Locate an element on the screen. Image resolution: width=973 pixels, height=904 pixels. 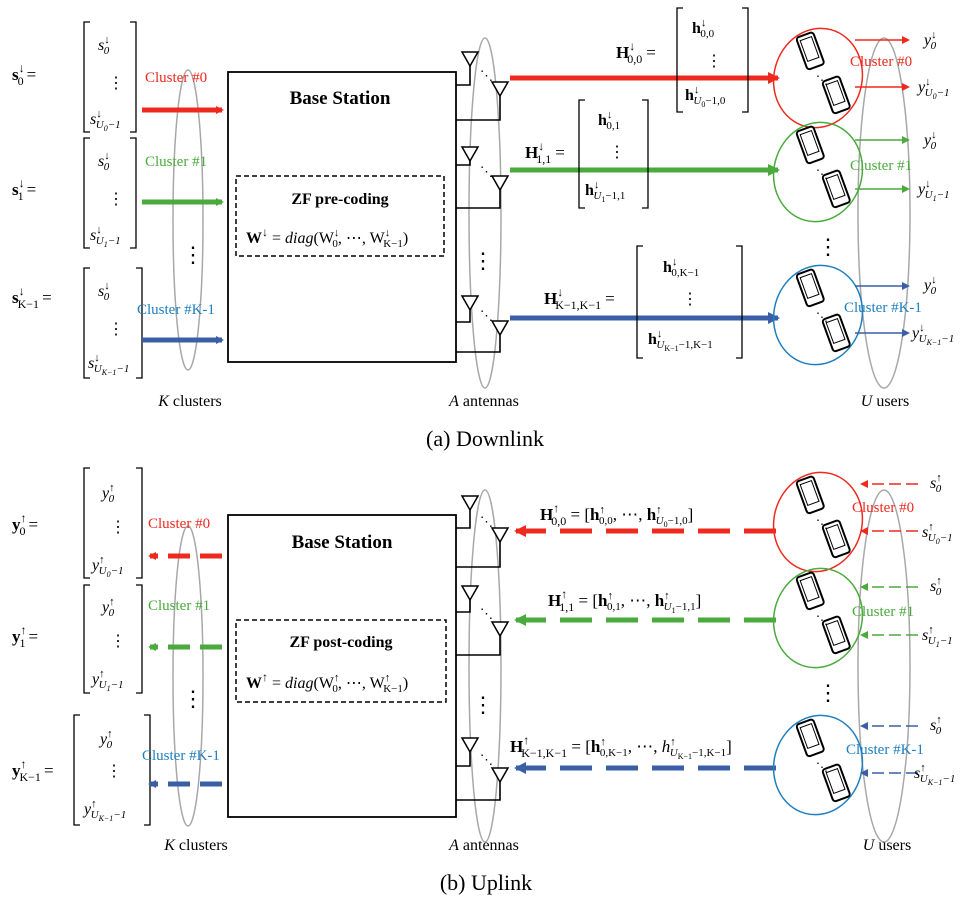
downlink-channel-matrix-1: H↓ 1,1 = h↓ 0,1 ⋮ h↓ U1−1,1 is located at coordinates (587, 154).